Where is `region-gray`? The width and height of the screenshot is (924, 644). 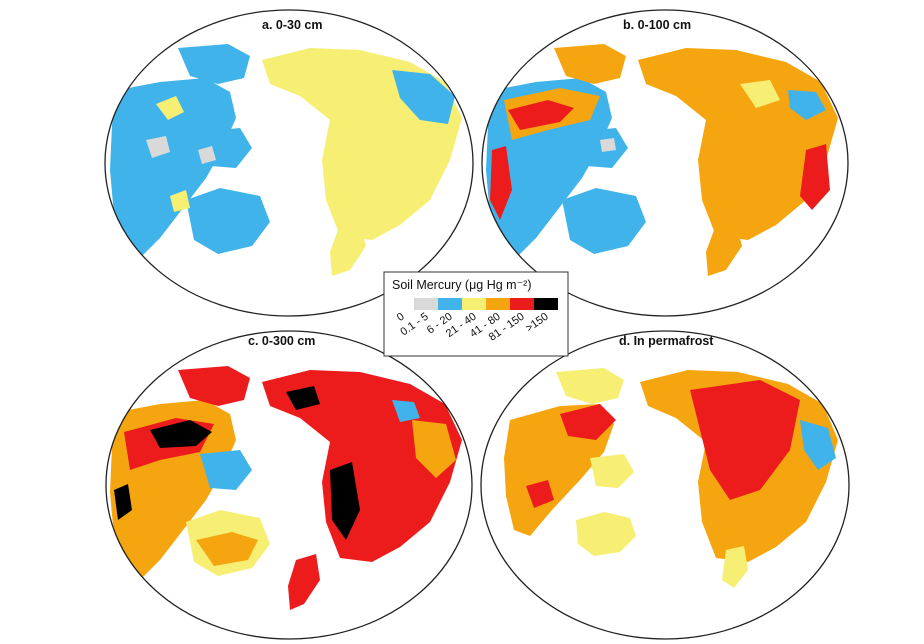
region-gray is located at coordinates (608, 145).